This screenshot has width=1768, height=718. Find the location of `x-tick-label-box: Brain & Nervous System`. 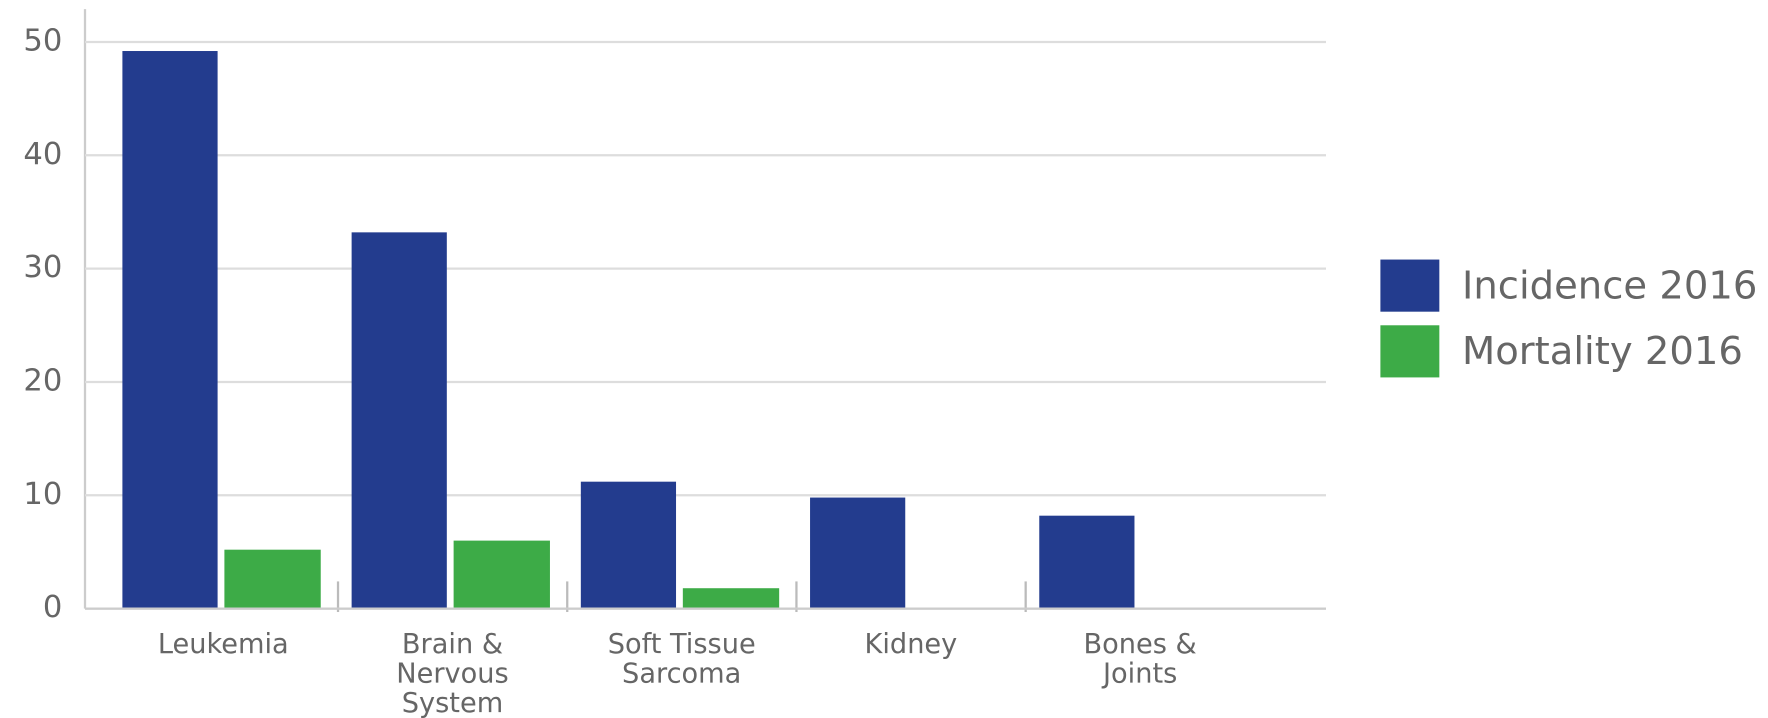

x-tick-label-box: Brain & Nervous System is located at coordinates (452, 673).